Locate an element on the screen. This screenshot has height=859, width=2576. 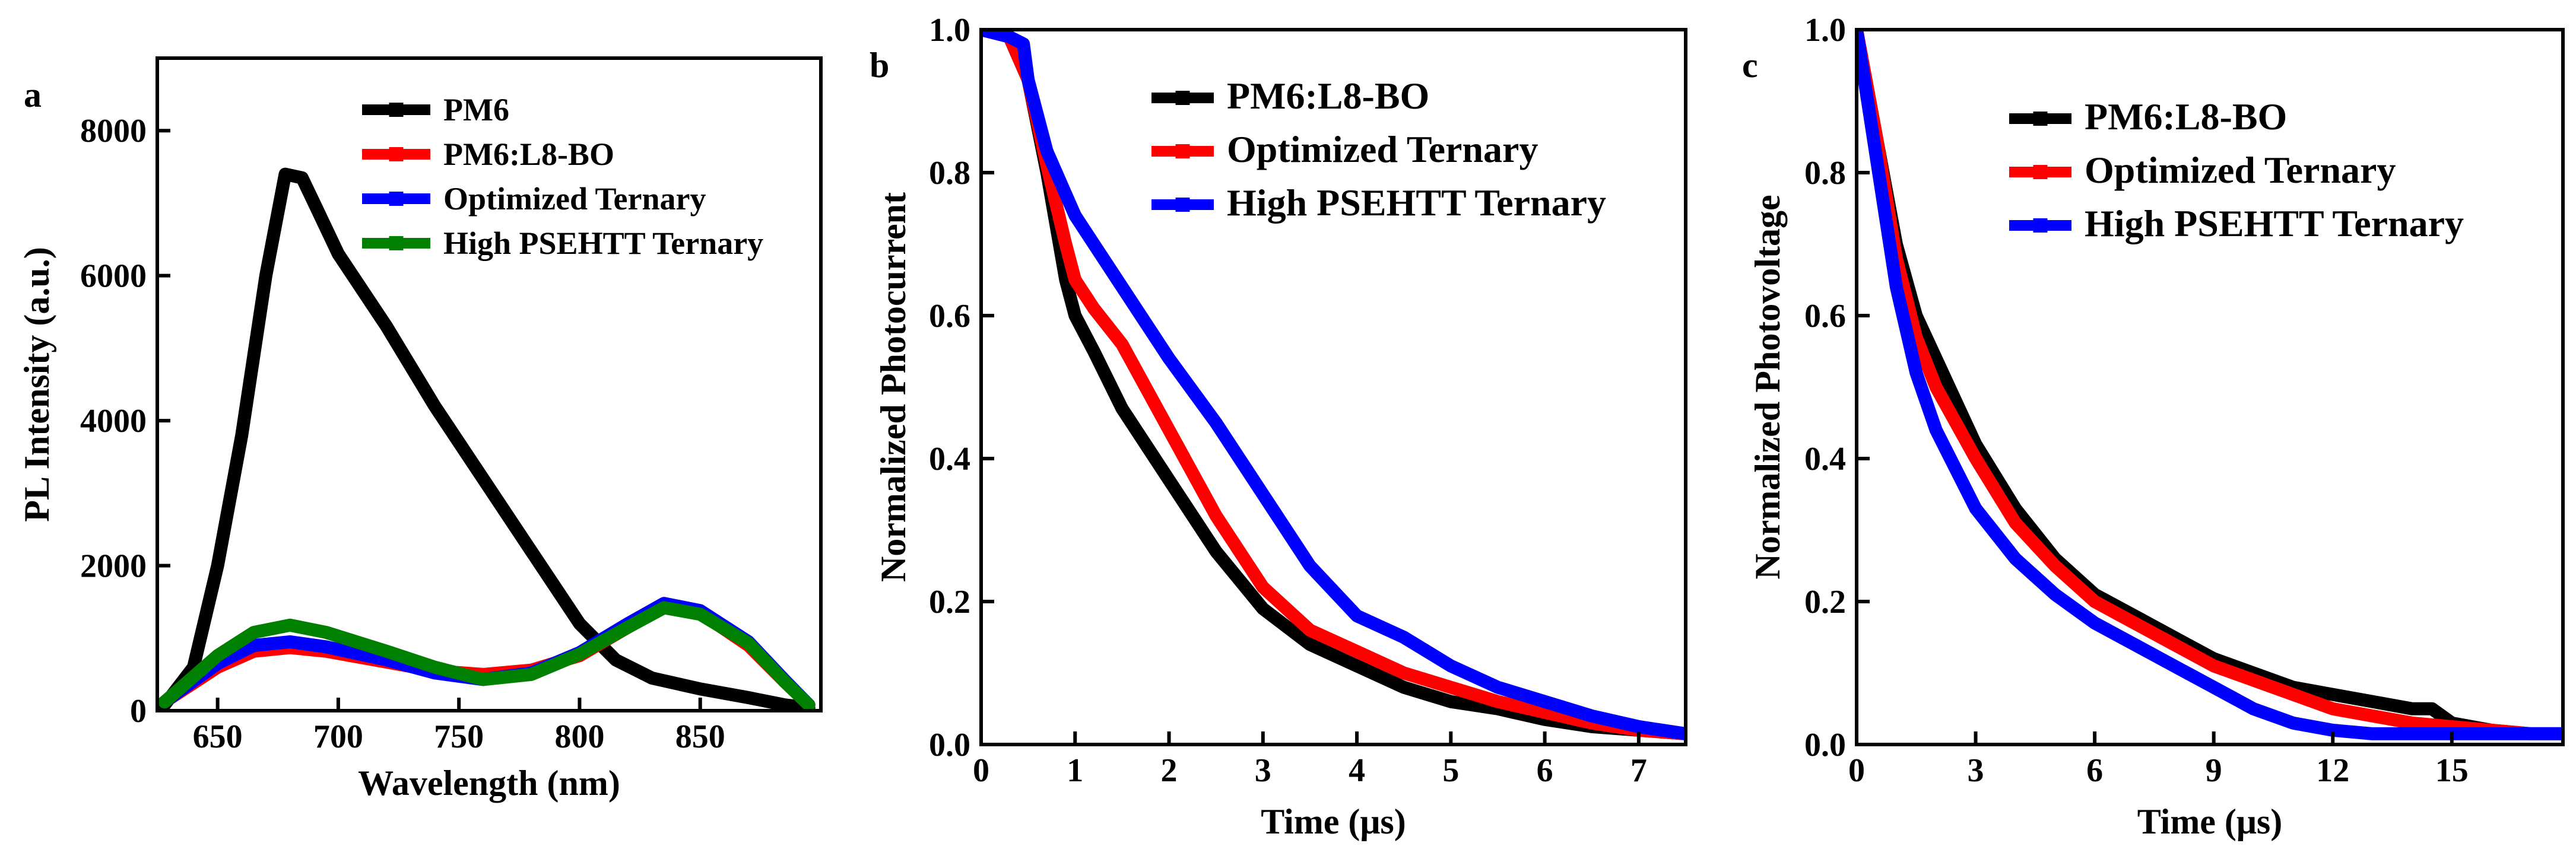
x-tick-label: 650 is located at coordinates (218, 737).